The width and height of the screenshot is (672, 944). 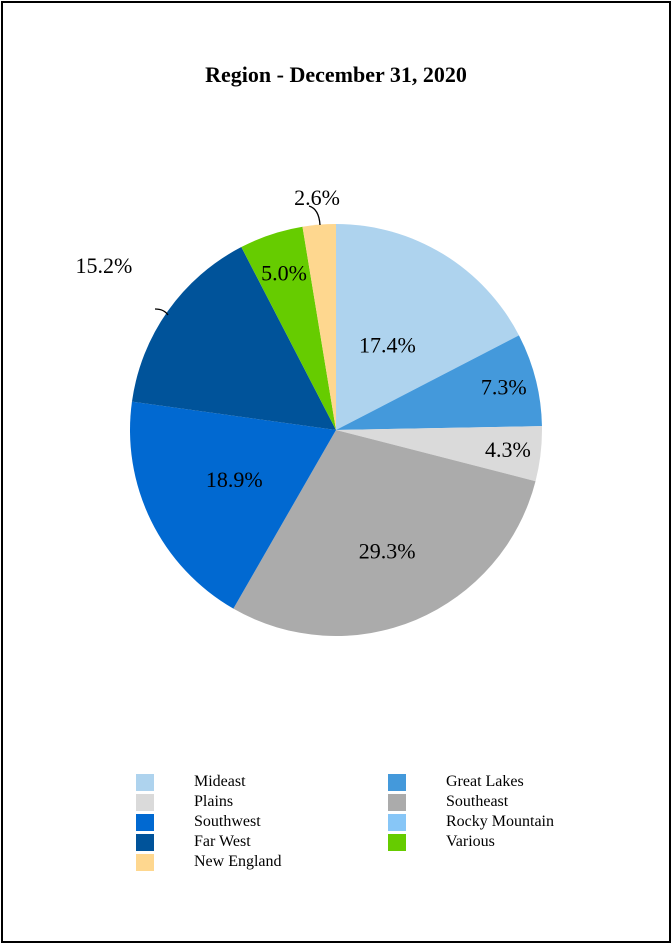 What do you see at coordinates (220, 781) in the screenshot?
I see `legend-label: Mideast` at bounding box center [220, 781].